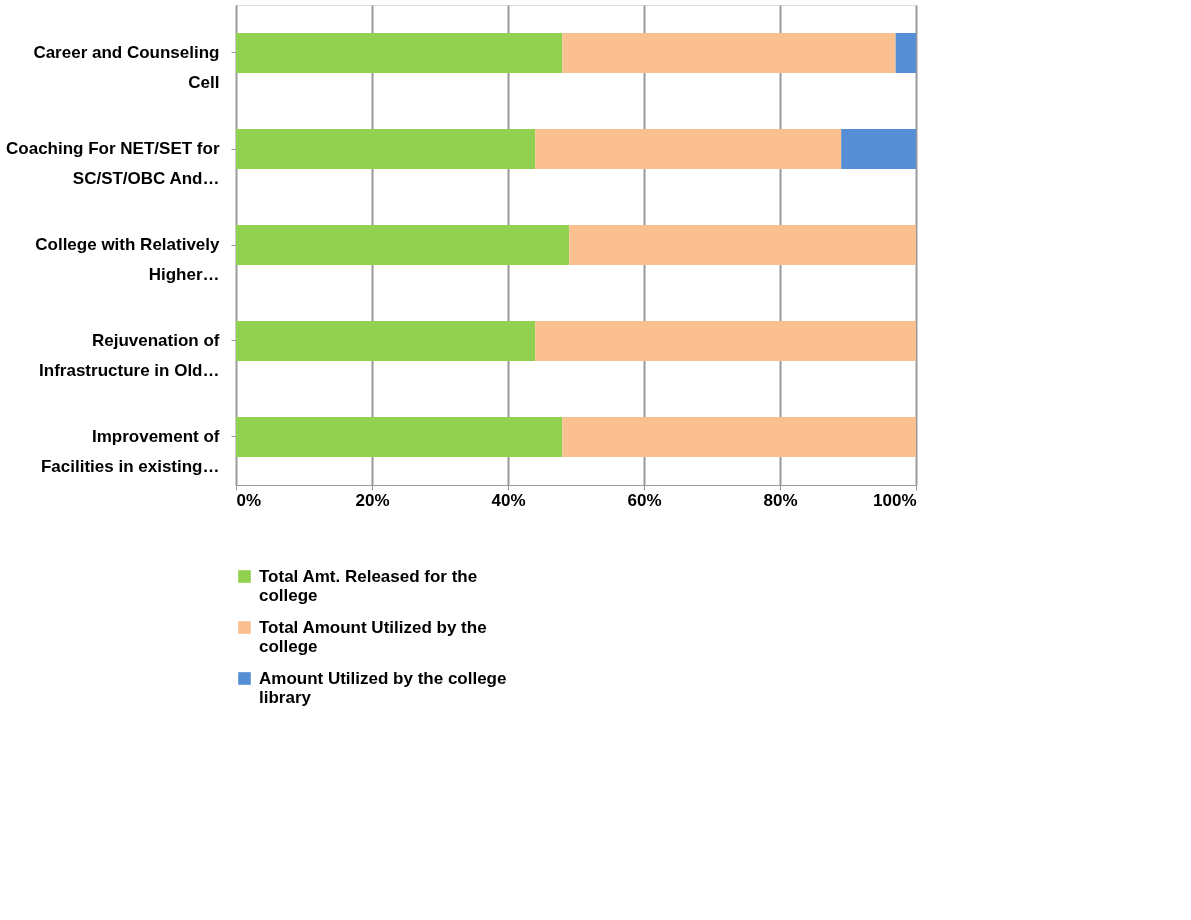 The image size is (1191, 920). What do you see at coordinates (249, 500) in the screenshot?
I see `x-tick-label: 0%` at bounding box center [249, 500].